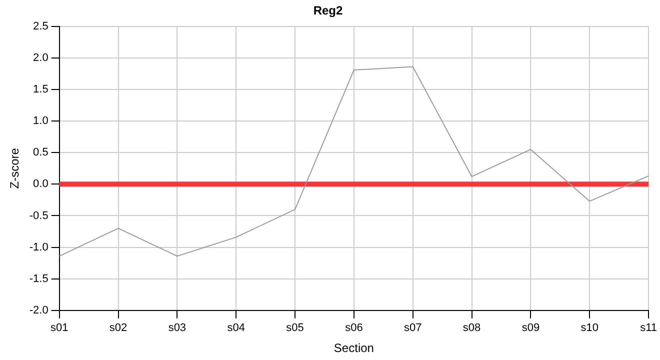 The image size is (660, 360). Describe the element at coordinates (471, 328) in the screenshot. I see `x-tick-label: s08` at that location.